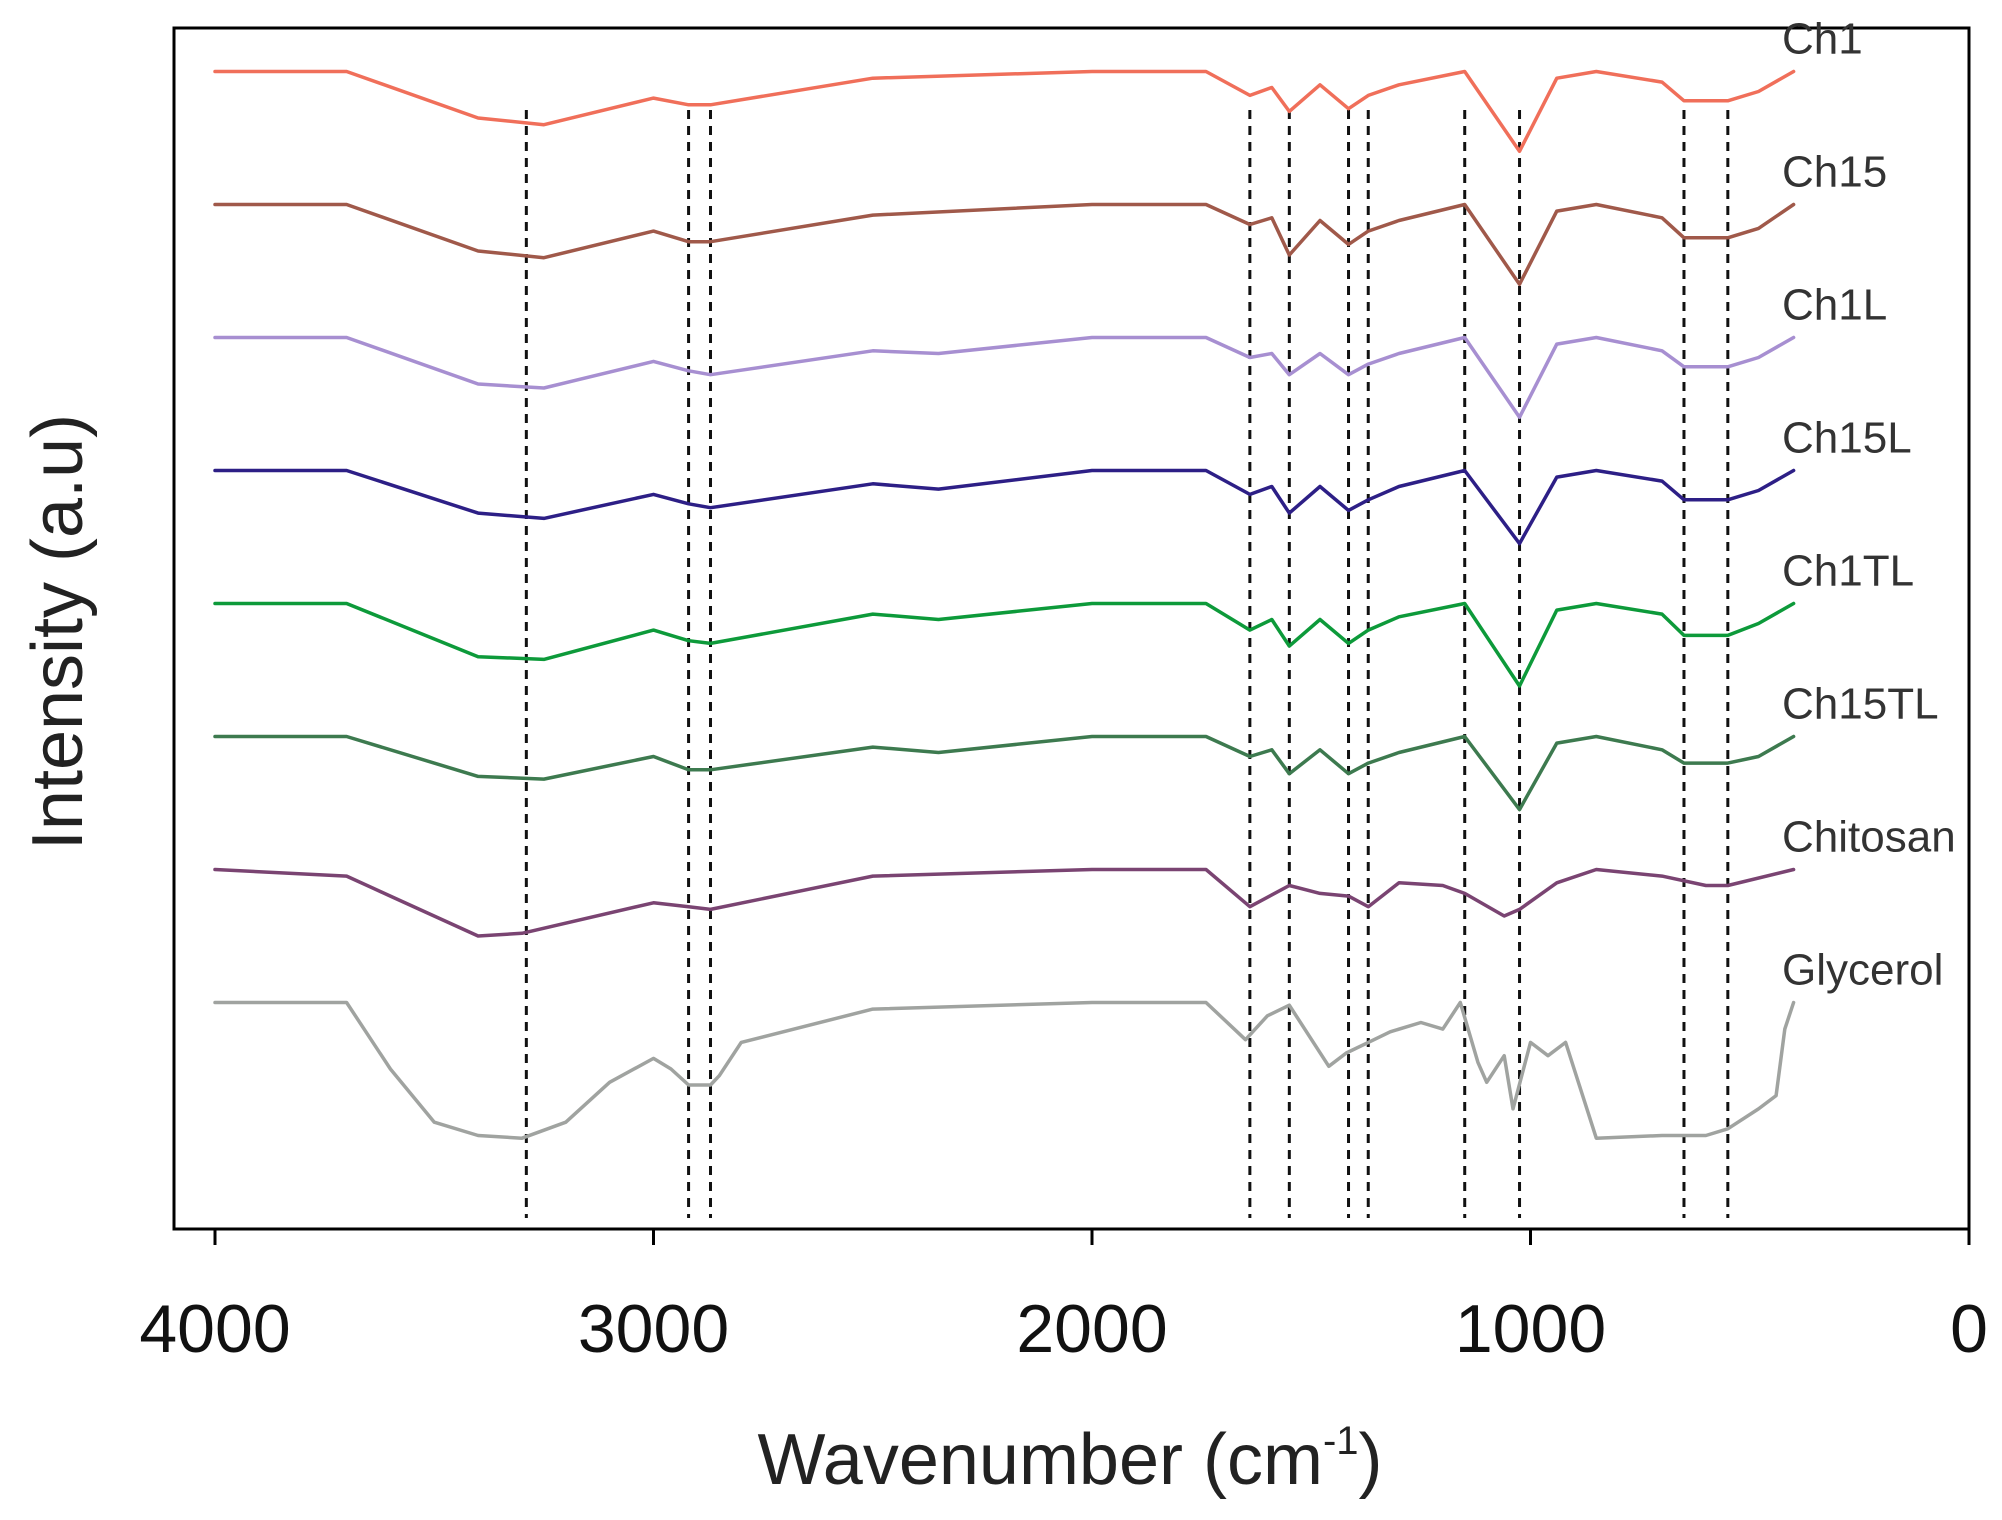  I want to click on x-tick-label-3000: 3000, so click(653, 1329).